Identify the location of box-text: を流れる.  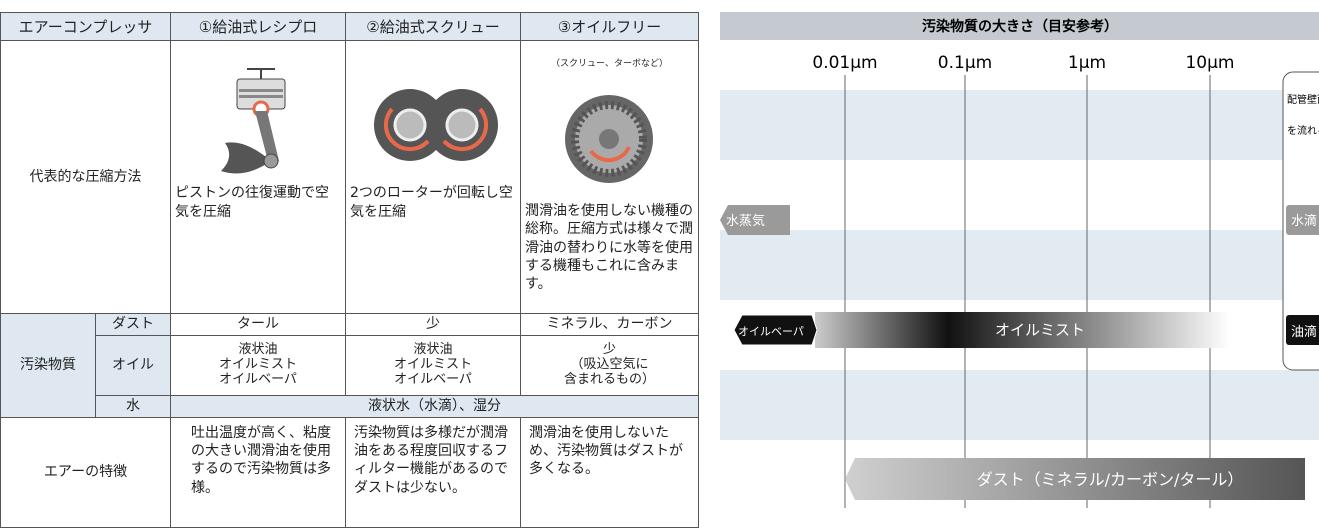
(1303, 130).